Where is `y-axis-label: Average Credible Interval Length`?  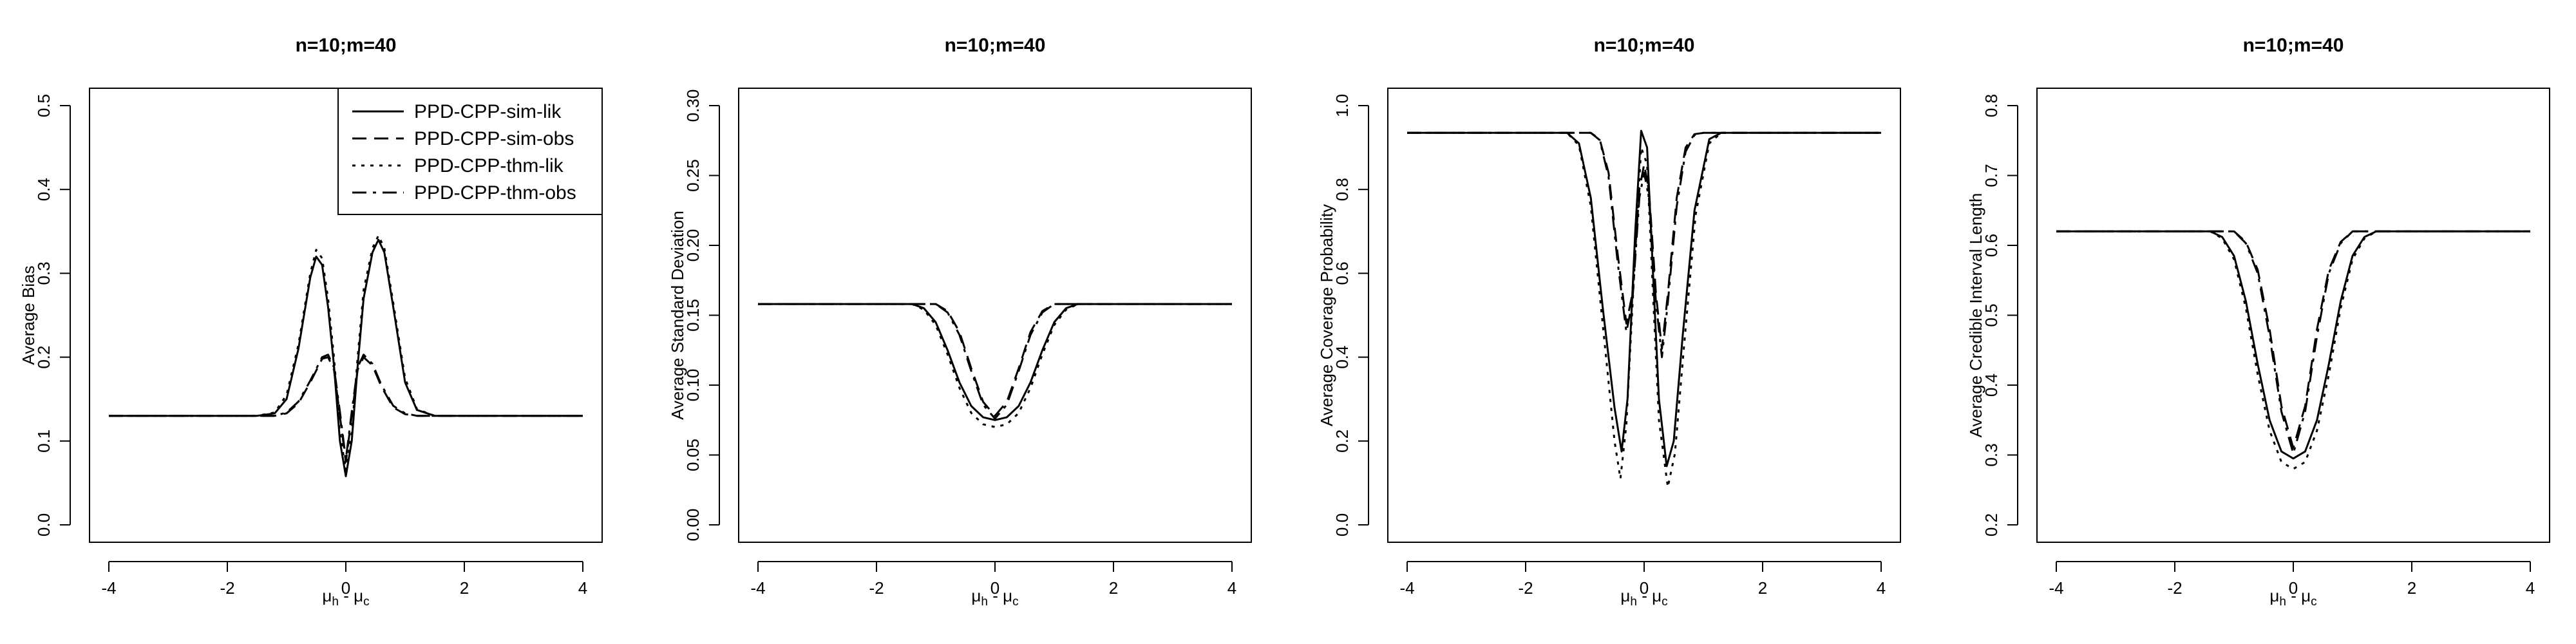 y-axis-label: Average Credible Interval Length is located at coordinates (1975, 315).